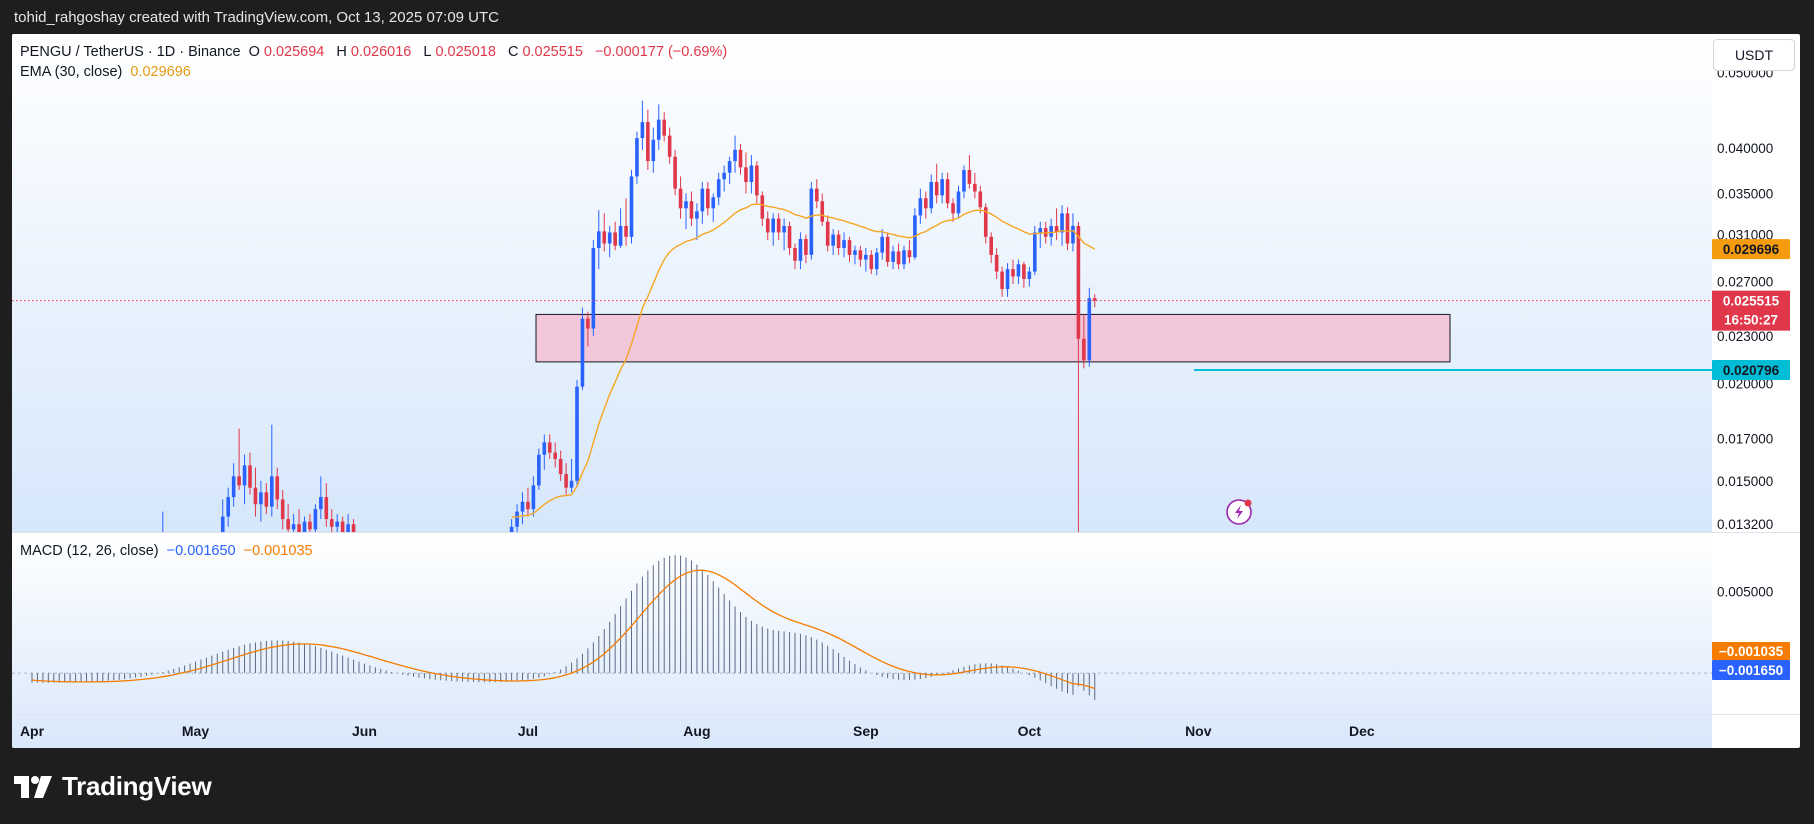  Describe the element at coordinates (1751, 651) in the screenshot. I see `macd-signal-badge-bg` at that location.